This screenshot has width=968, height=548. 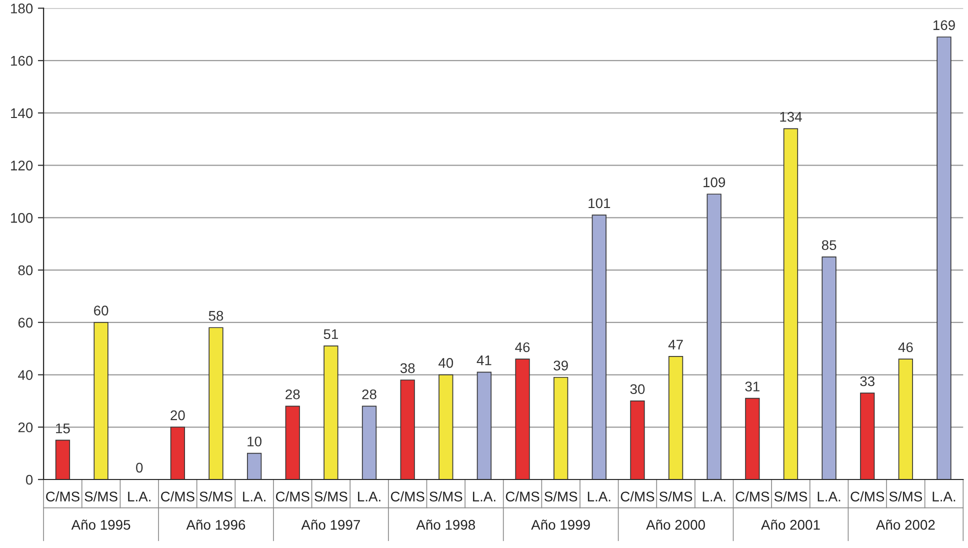 What do you see at coordinates (22, 61) in the screenshot?
I see `y-tick-label: 160` at bounding box center [22, 61].